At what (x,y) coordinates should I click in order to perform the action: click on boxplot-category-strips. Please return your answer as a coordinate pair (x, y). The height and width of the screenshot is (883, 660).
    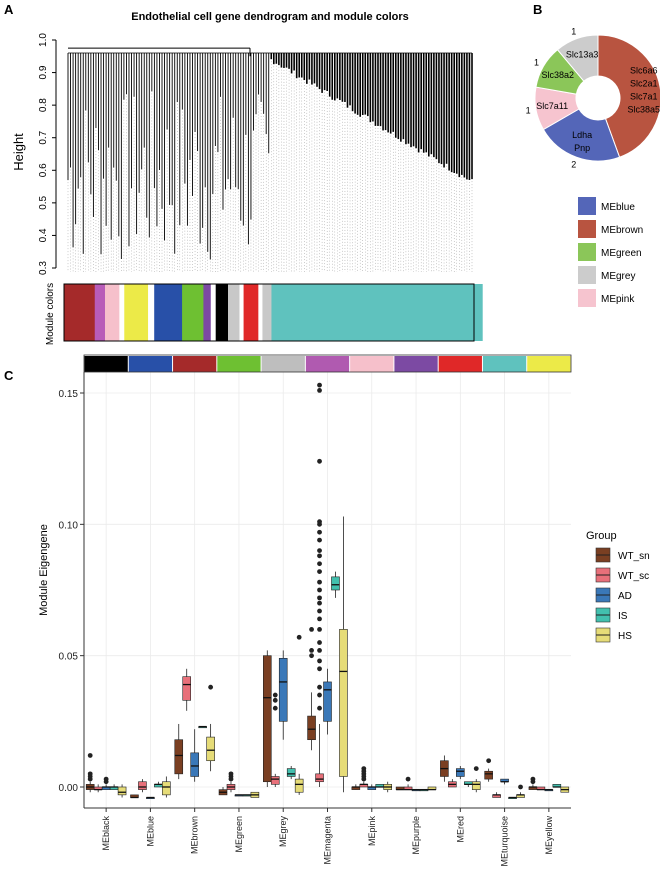
    Looking at the image, I should click on (327, 363).